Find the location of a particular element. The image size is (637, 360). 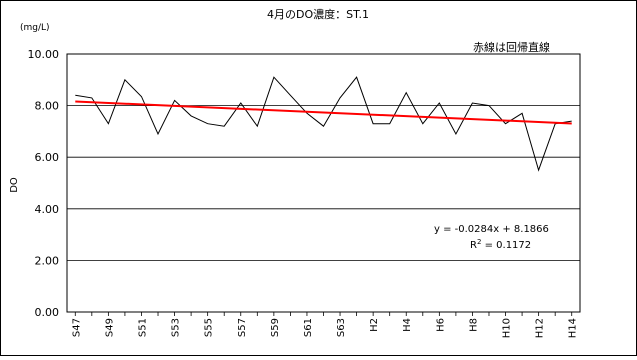

y-tick-layer: 0.00 2.00 4.00 6.00 8.00 10.00 is located at coordinates (44, 183).